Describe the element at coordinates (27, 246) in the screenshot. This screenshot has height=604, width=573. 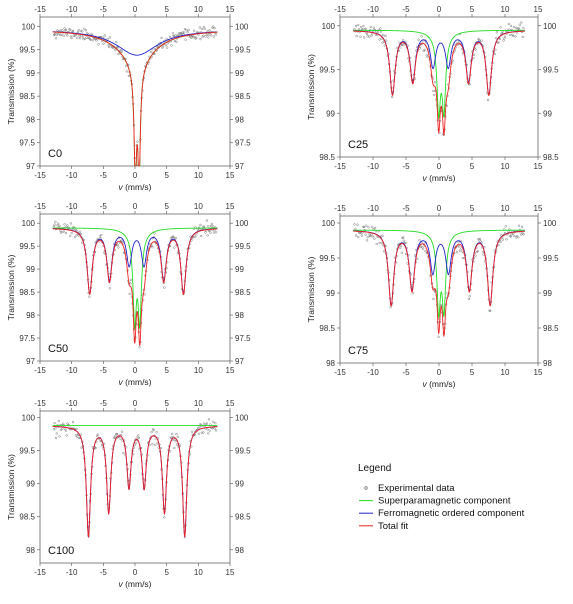
I see `y-tick-label: 99.5` at that location.